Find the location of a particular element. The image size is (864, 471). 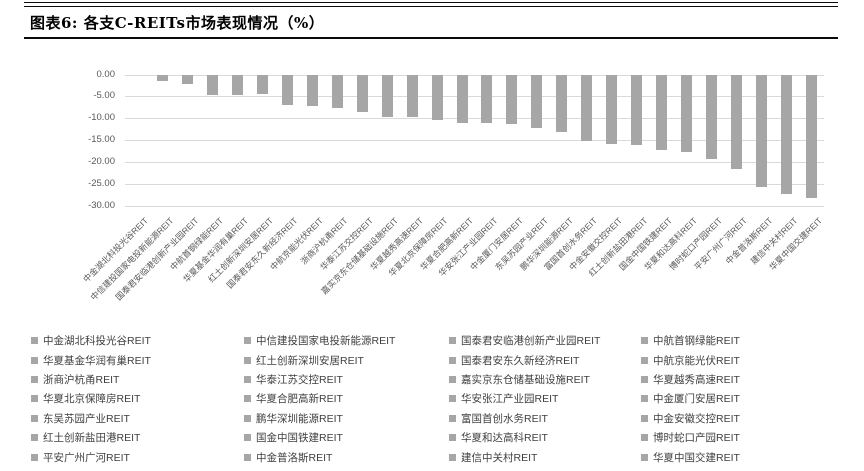

header-bottom-rule is located at coordinates (431, 38).